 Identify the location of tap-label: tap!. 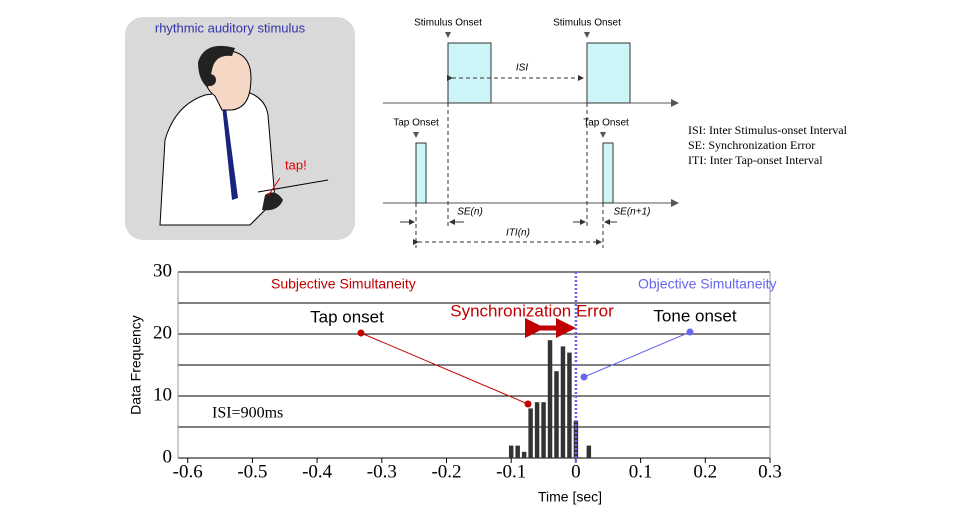
(296, 164).